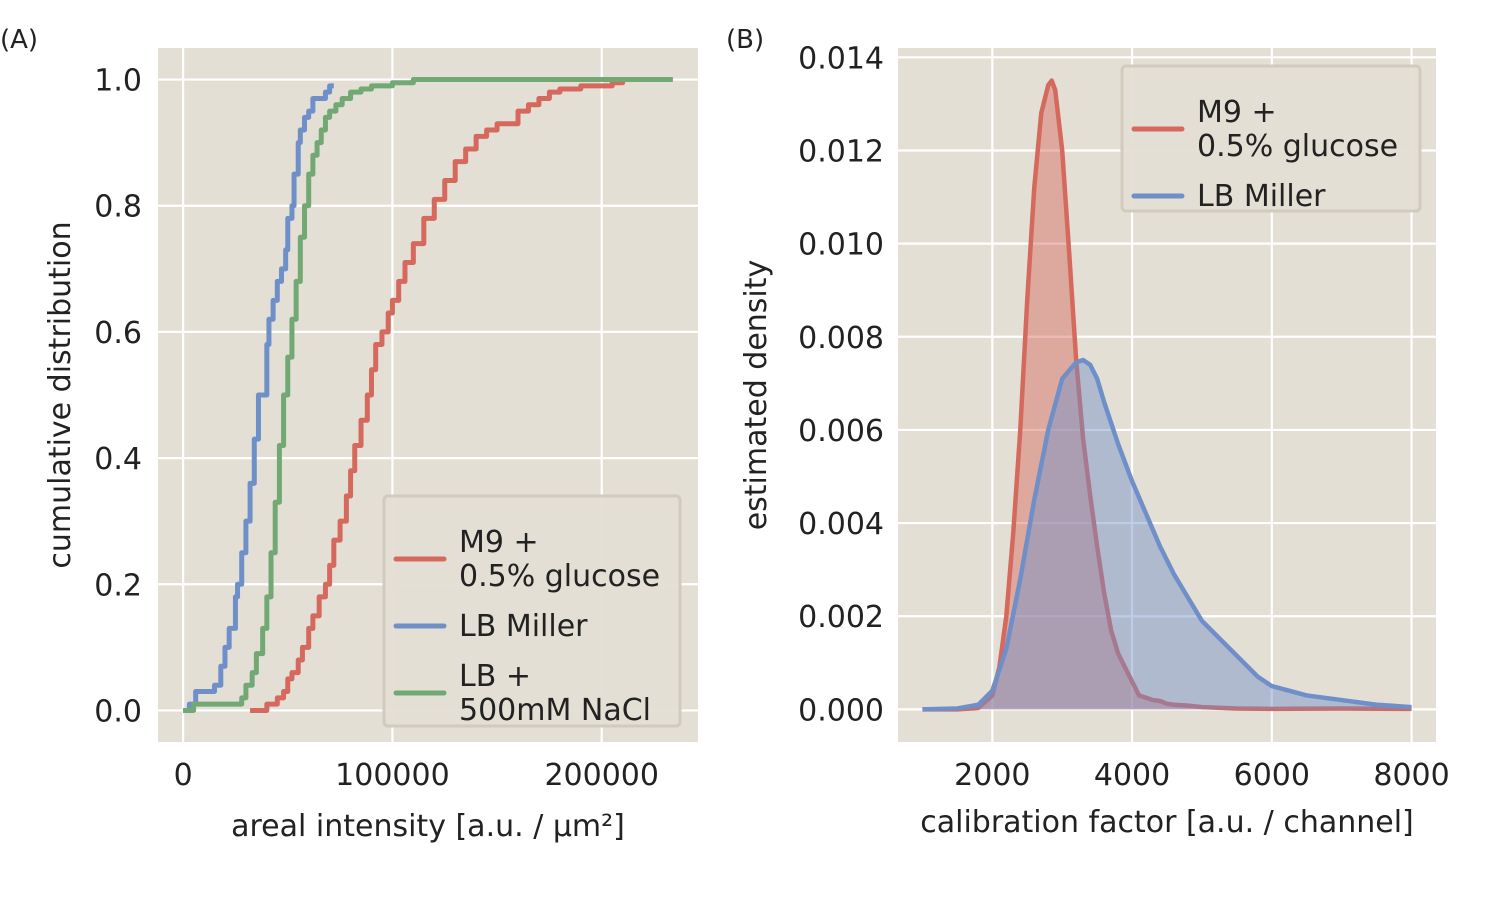 This screenshot has height=900, width=1500. Describe the element at coordinates (118, 585) in the screenshot. I see `y-tick-label: 0.2` at that location.